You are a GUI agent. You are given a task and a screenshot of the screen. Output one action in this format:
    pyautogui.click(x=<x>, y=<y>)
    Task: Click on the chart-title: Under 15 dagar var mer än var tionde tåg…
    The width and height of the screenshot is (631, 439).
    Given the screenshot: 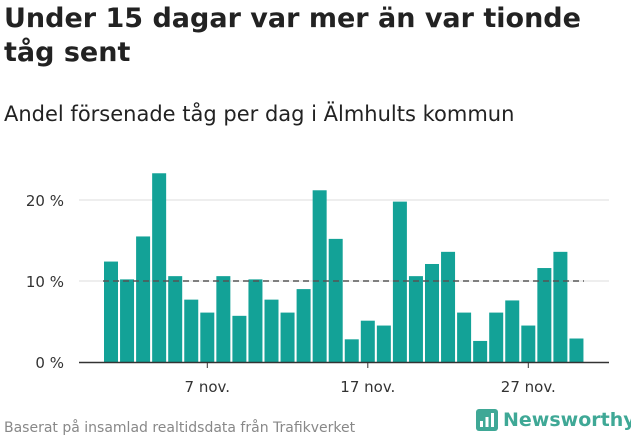 What is the action you would take?
    pyautogui.click(x=292, y=35)
    